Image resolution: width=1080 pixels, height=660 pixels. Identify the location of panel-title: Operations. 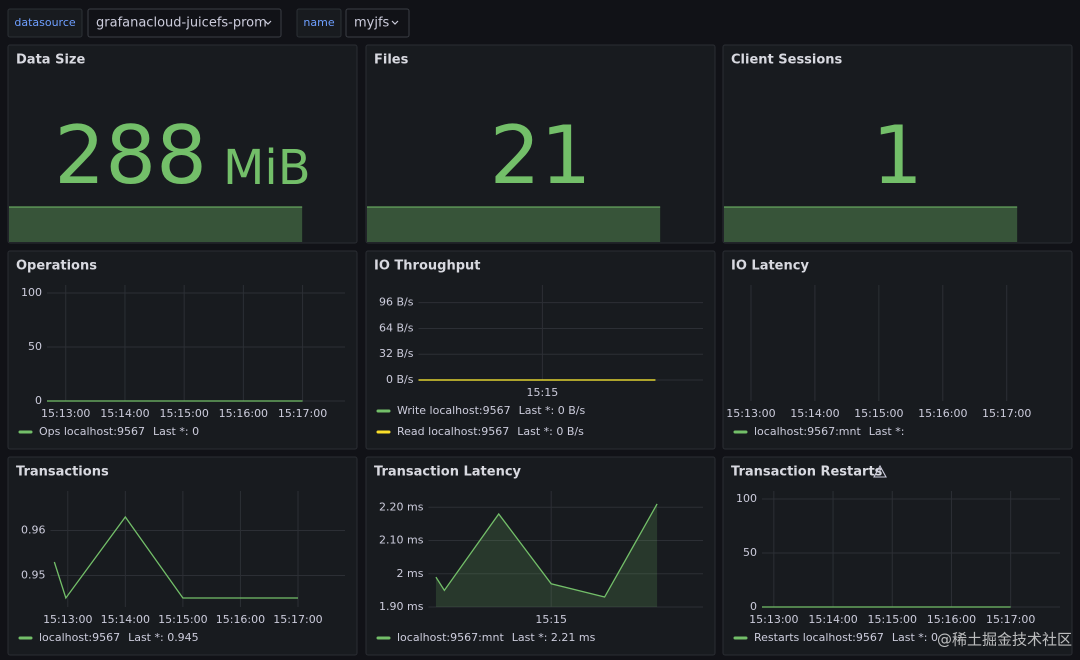
(56, 266).